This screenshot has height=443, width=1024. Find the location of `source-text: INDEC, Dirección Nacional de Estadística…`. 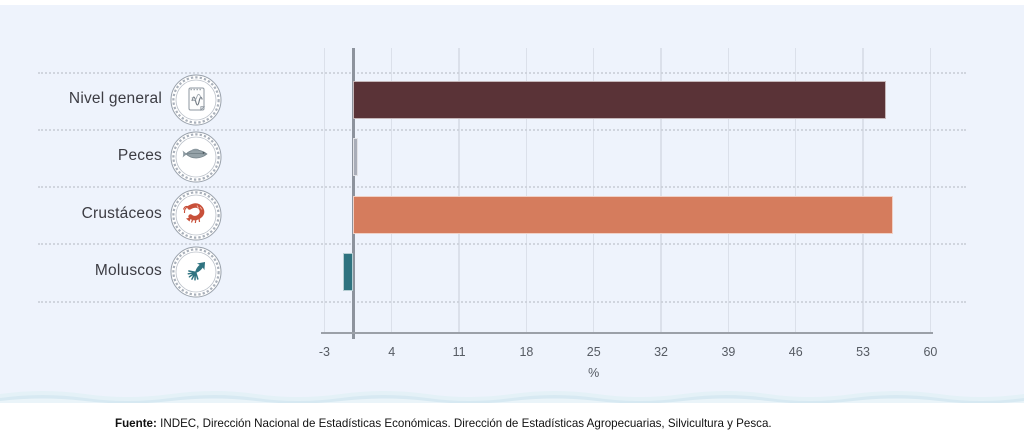

source-text: INDEC, Dirección Nacional de Estadística… is located at coordinates (466, 423).